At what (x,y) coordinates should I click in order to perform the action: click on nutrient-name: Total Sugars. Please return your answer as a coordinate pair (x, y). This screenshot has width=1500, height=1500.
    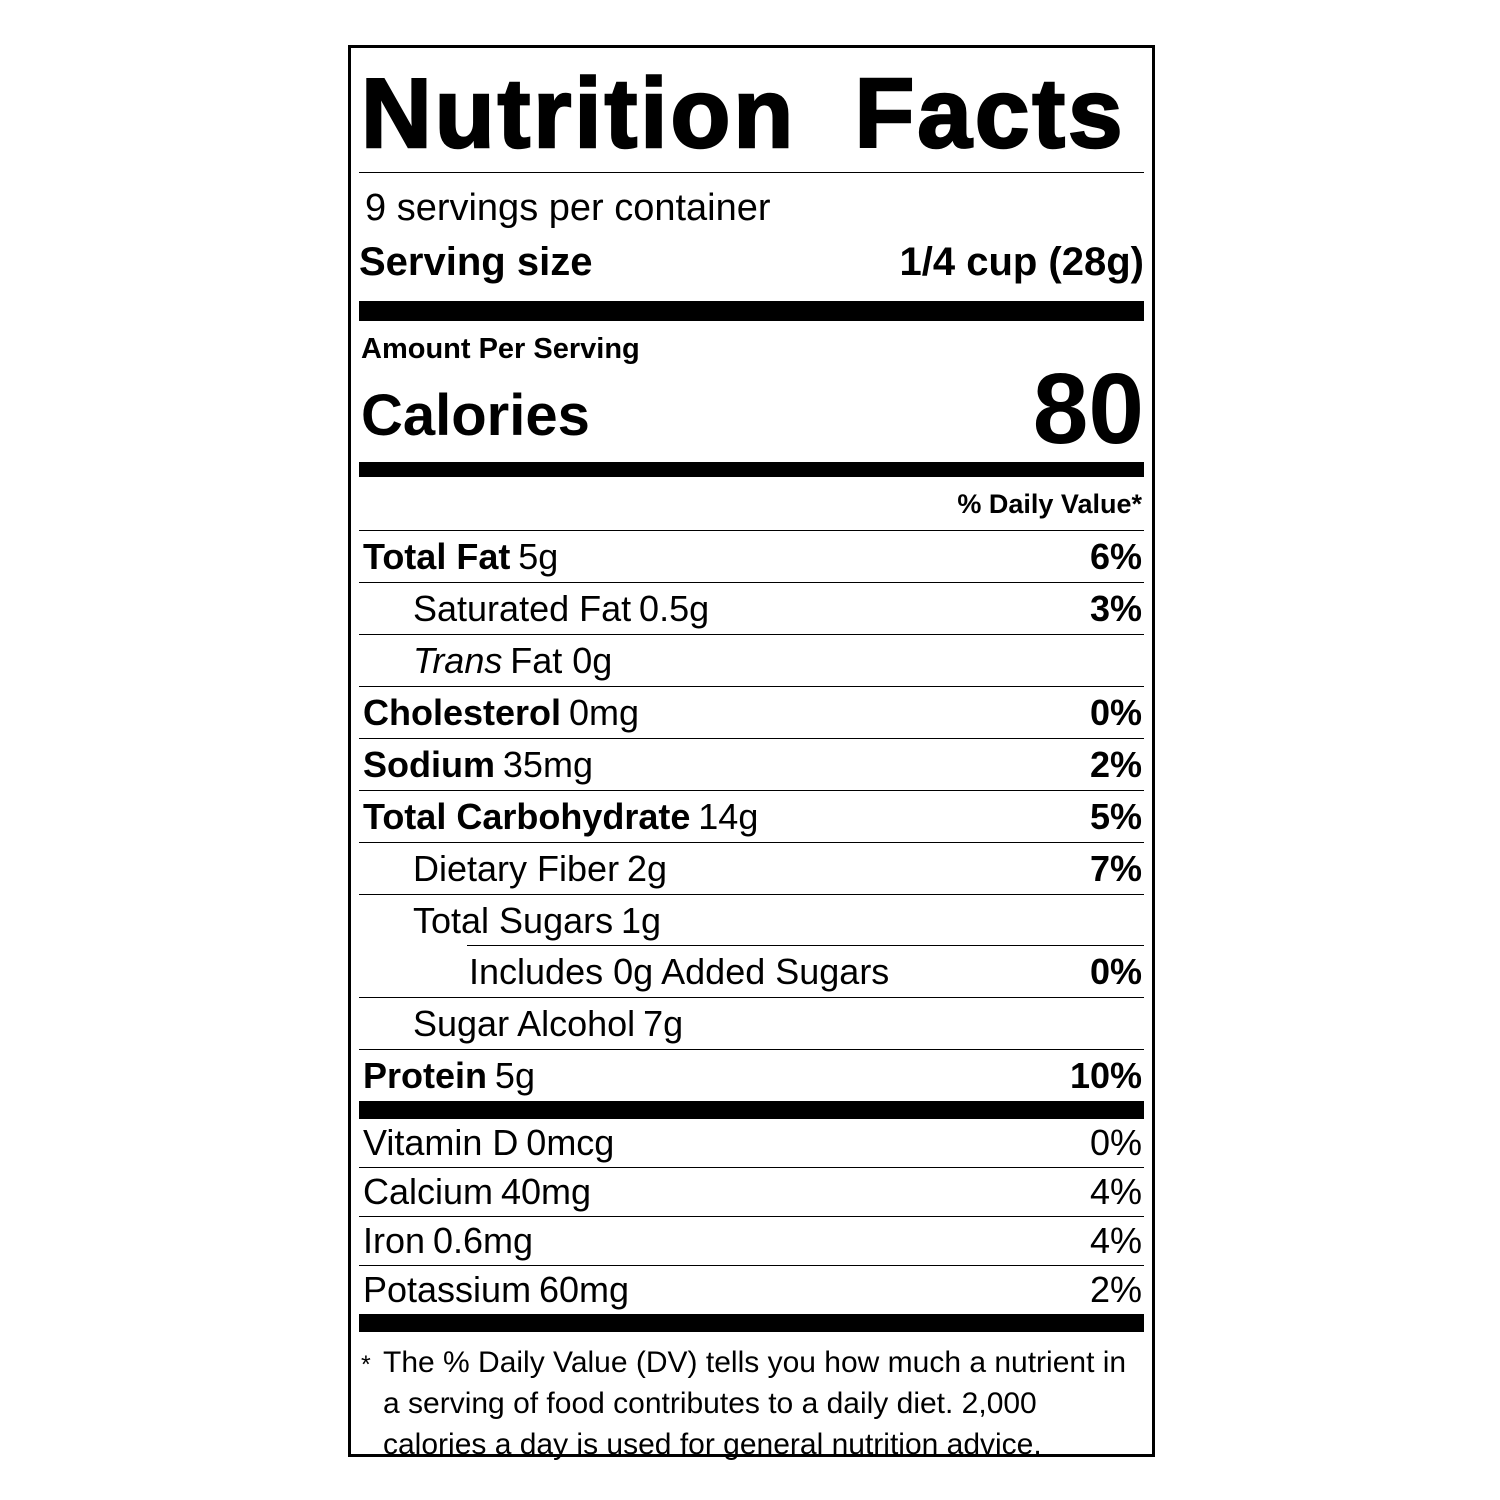
    Looking at the image, I should click on (513, 920).